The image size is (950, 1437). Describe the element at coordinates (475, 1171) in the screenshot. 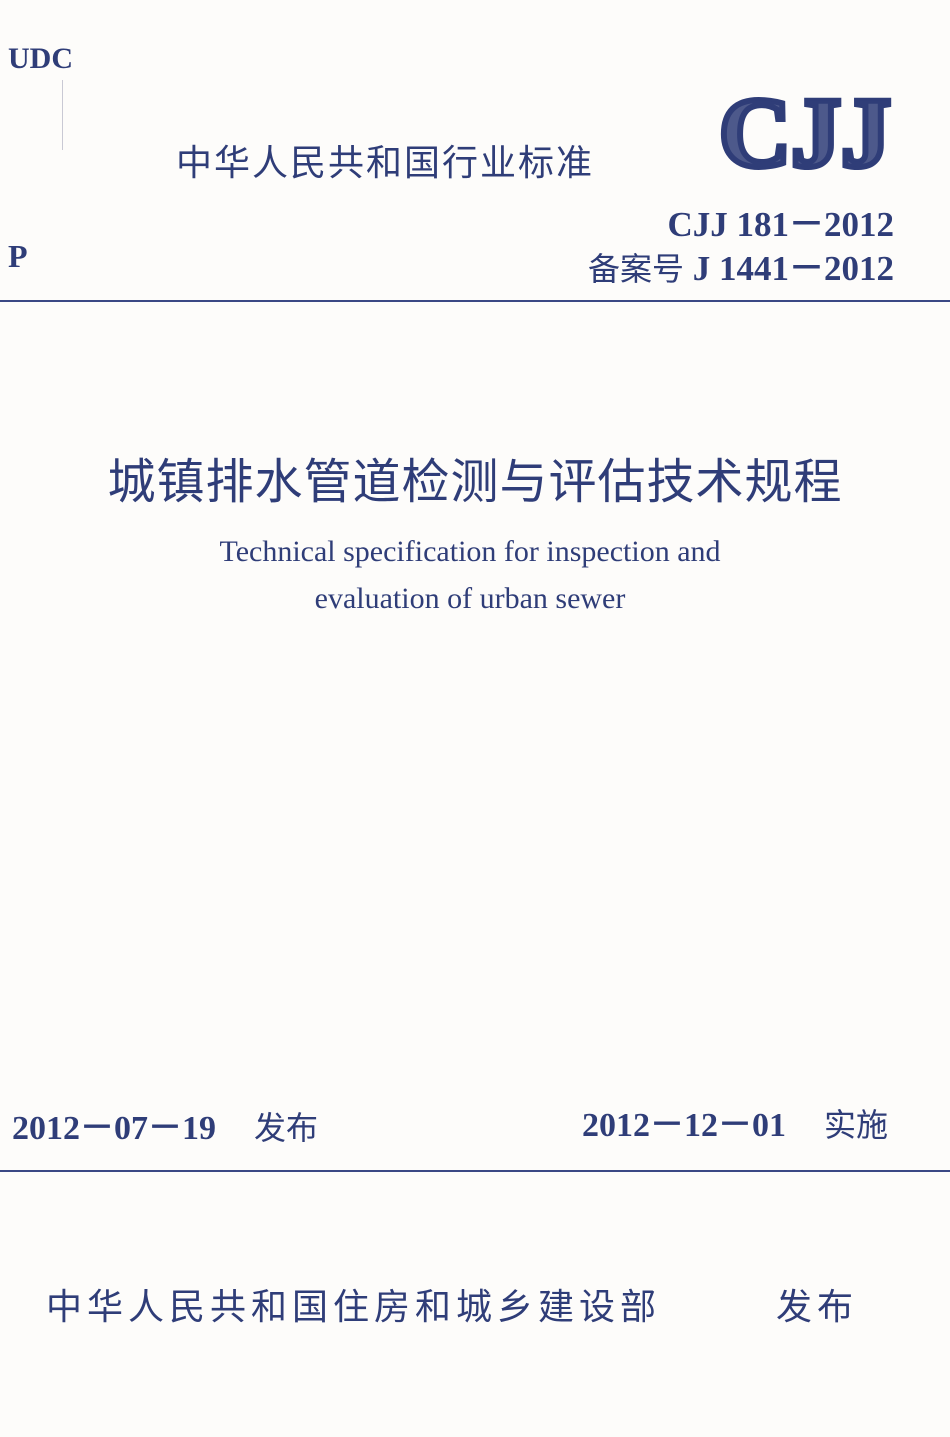

I see `bottom-rule` at that location.